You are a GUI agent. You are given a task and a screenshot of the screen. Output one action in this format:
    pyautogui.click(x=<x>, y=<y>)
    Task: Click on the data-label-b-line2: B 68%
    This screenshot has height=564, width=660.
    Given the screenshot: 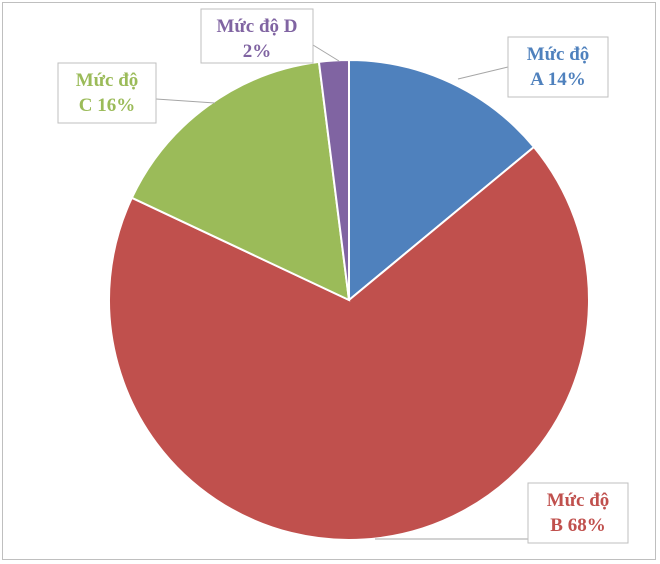 What is the action you would take?
    pyautogui.click(x=577, y=525)
    